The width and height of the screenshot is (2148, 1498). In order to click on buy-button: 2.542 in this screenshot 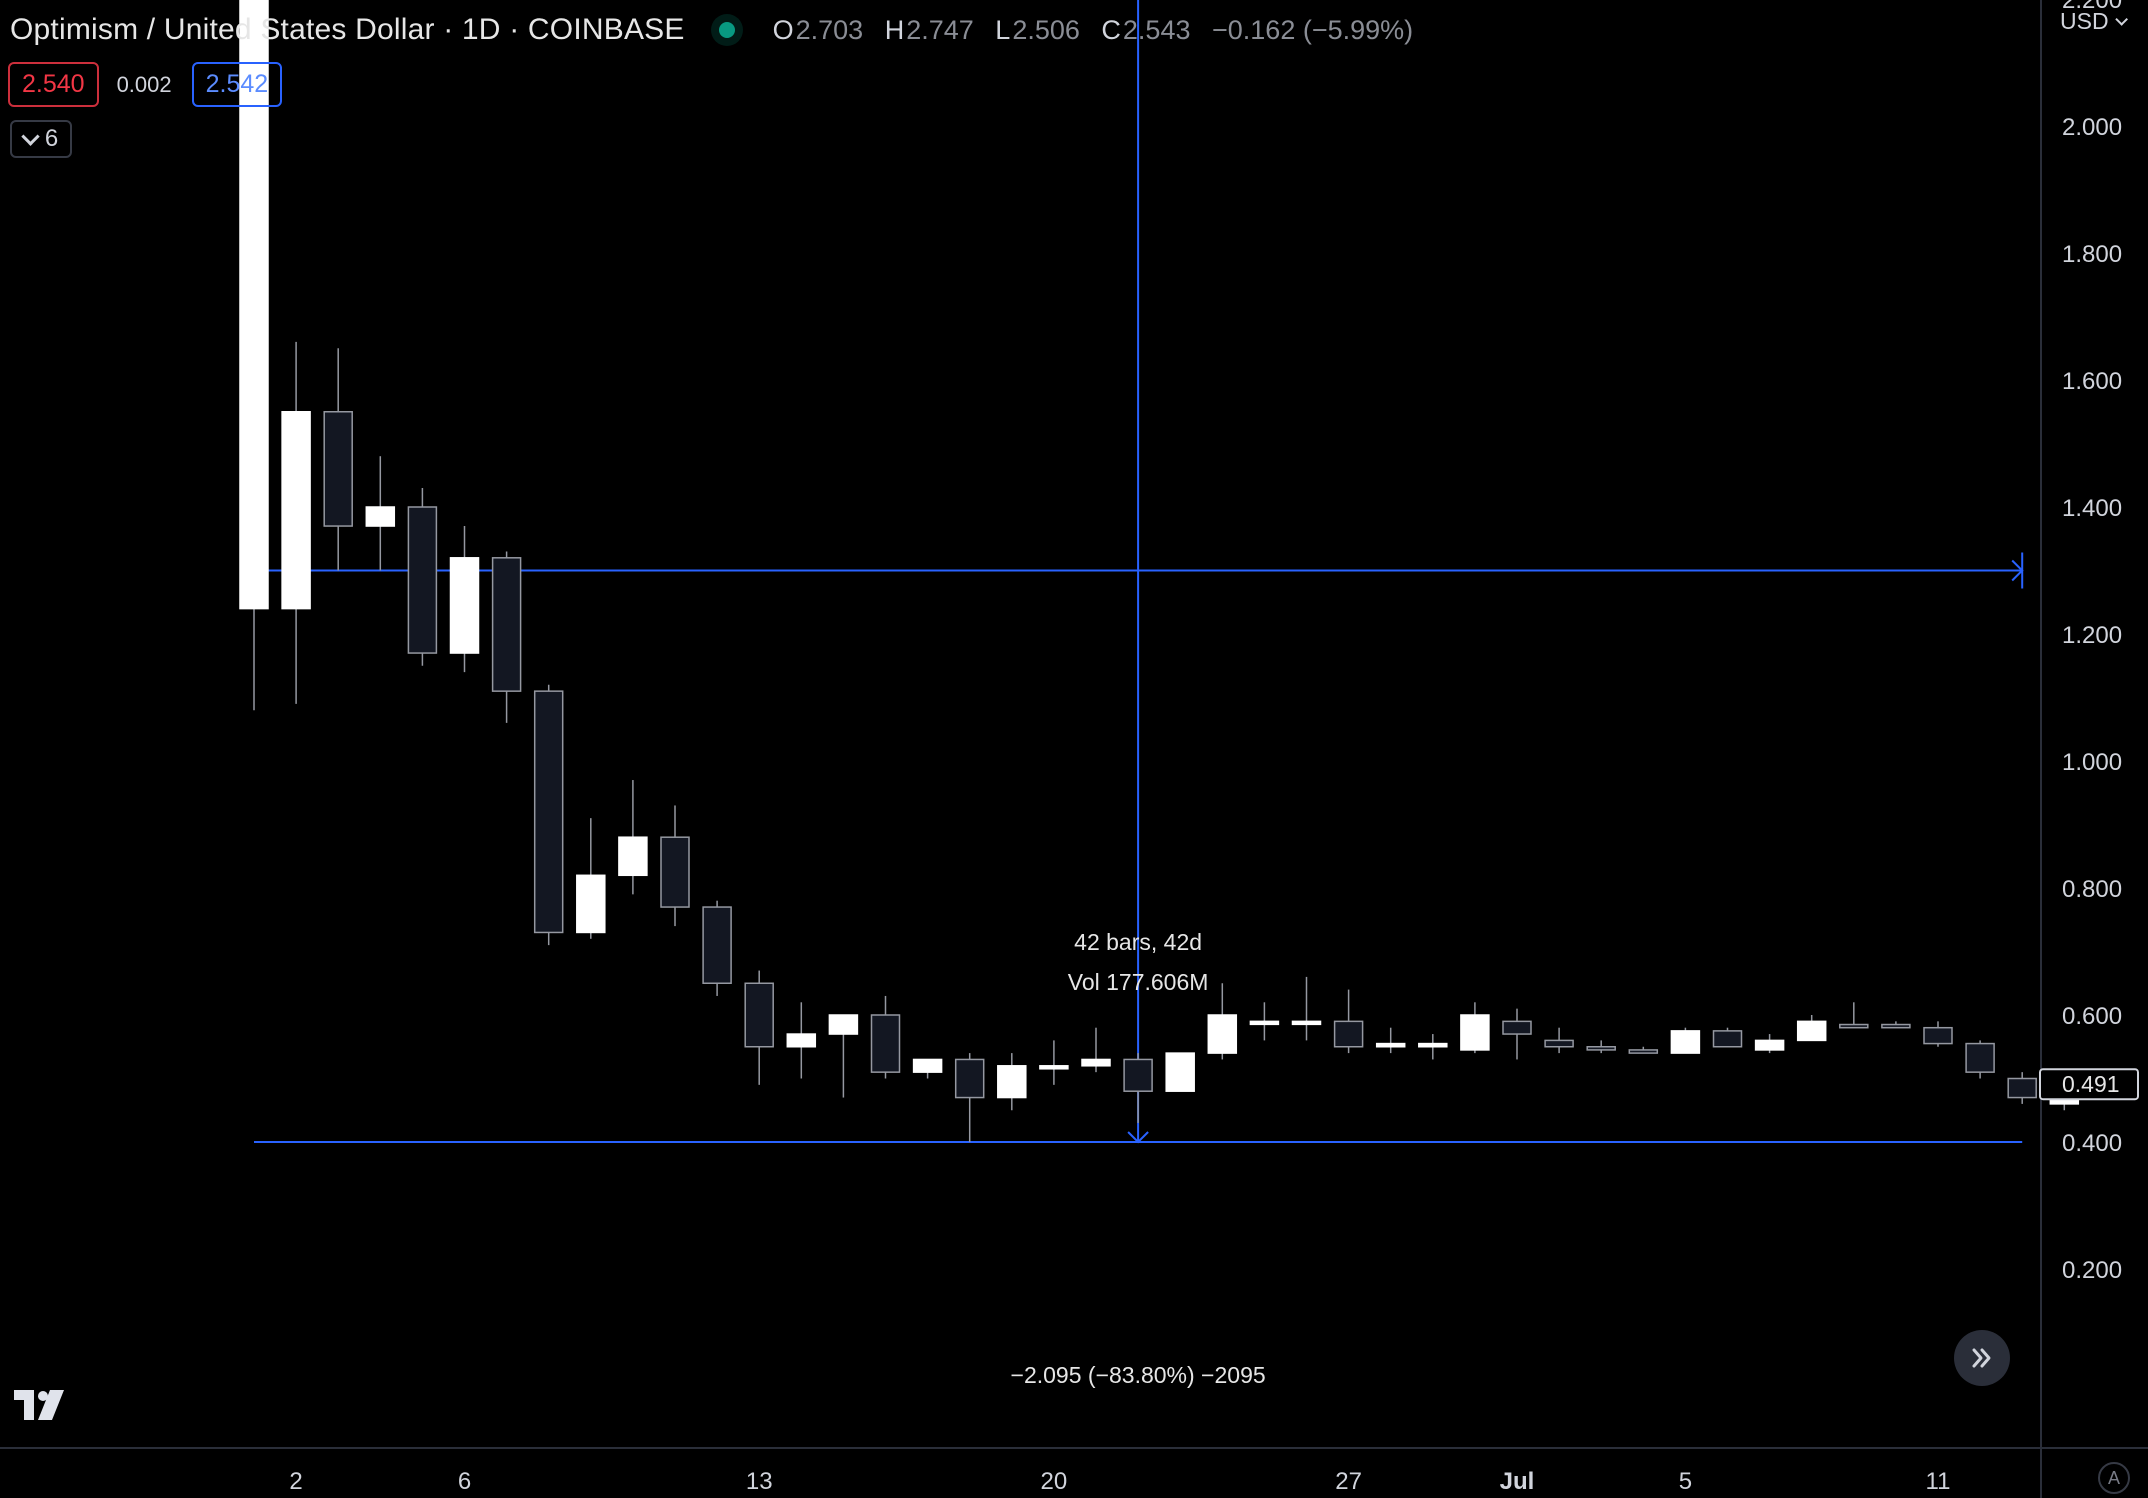, I will do `click(237, 84)`.